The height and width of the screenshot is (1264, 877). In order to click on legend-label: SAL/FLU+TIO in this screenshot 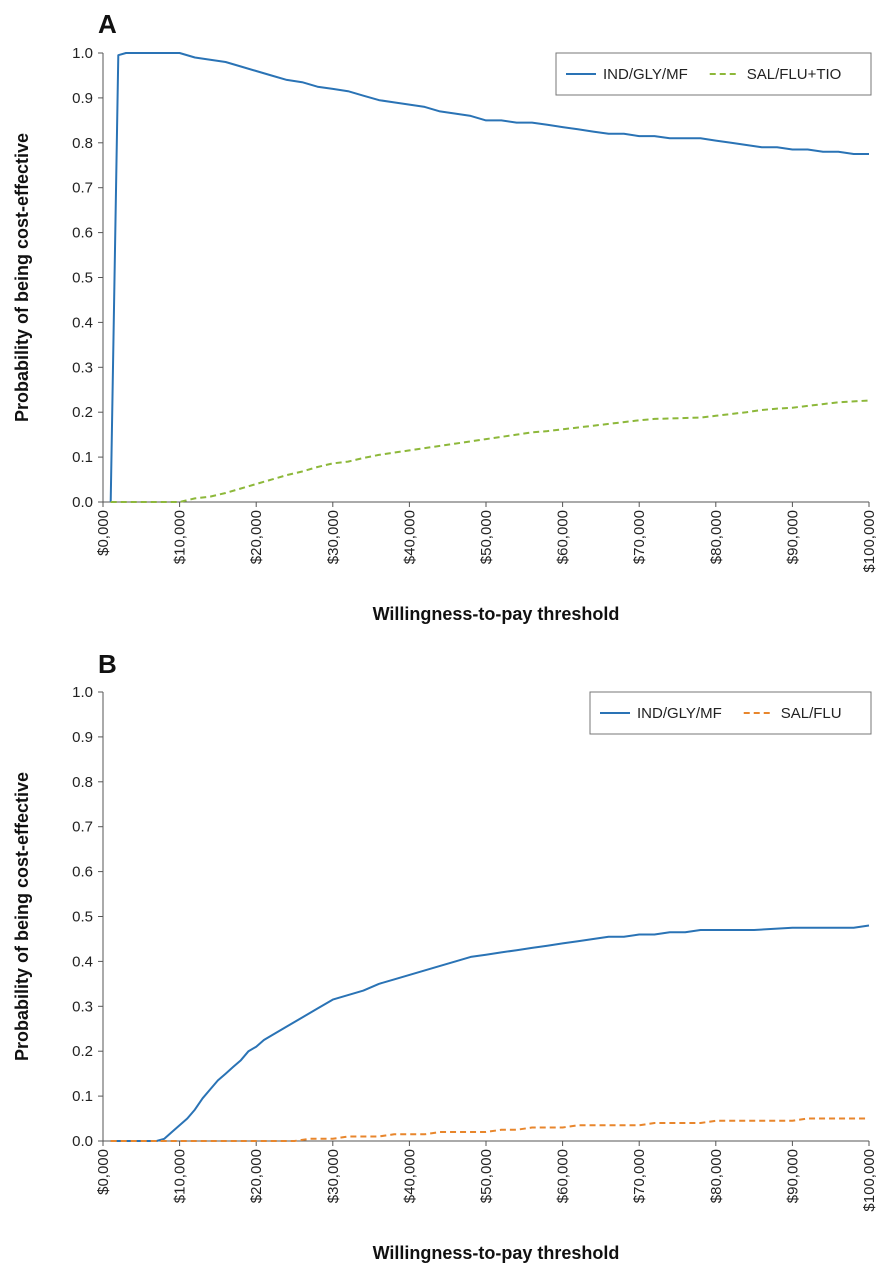, I will do `click(794, 74)`.